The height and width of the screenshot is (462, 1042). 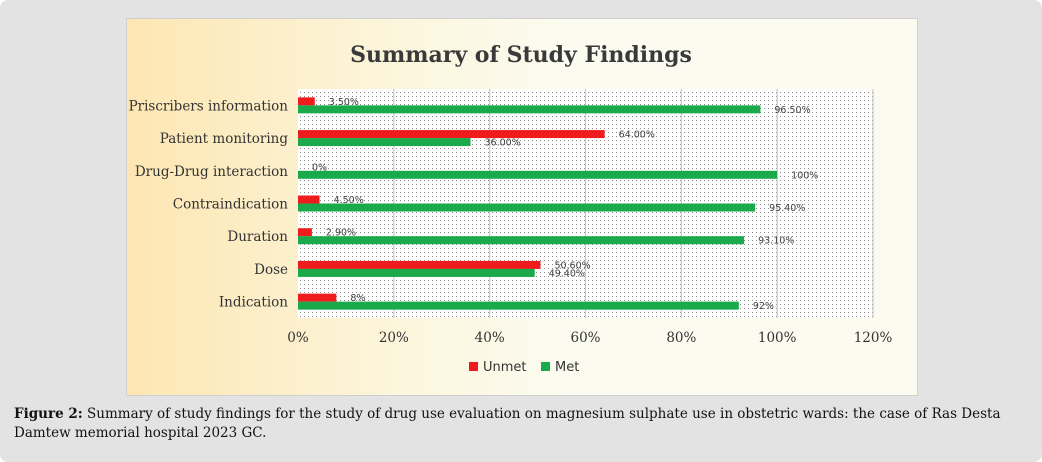 What do you see at coordinates (763, 306) in the screenshot?
I see `data-label-met: 92%` at bounding box center [763, 306].